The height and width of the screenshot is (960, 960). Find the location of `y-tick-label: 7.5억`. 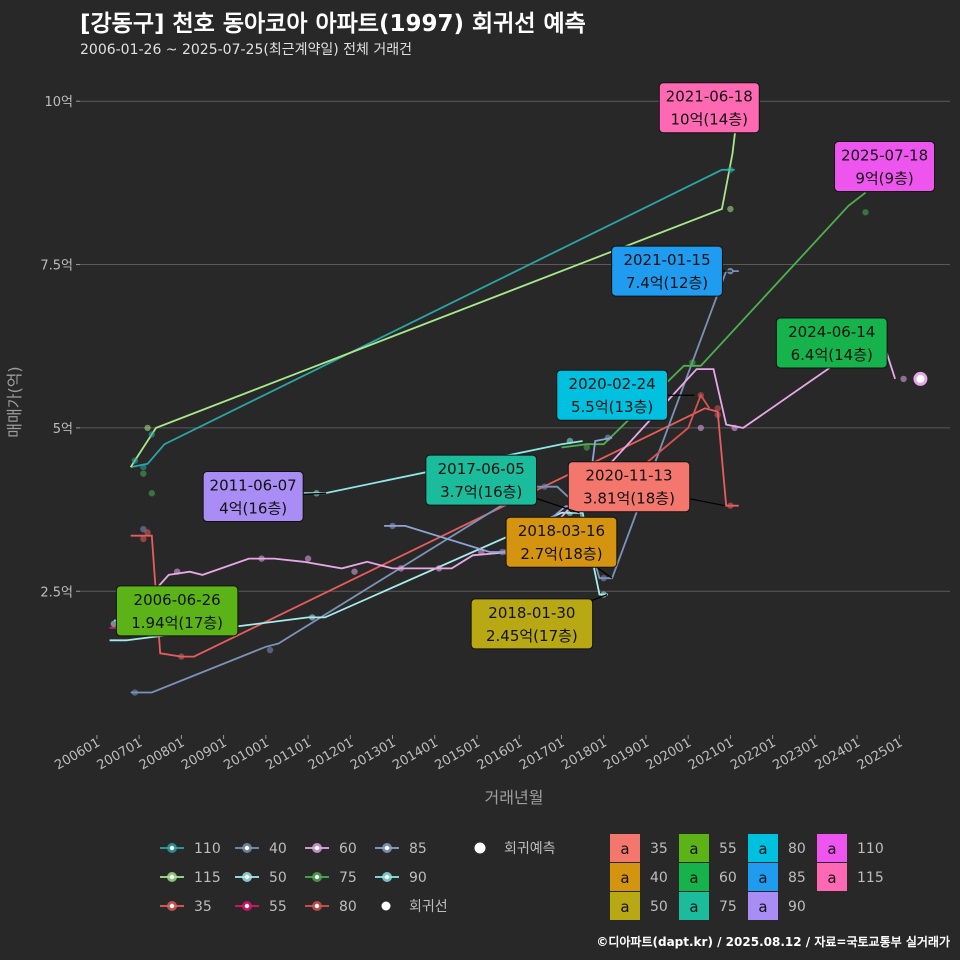

y-tick-label: 7.5억 is located at coordinates (56, 266).